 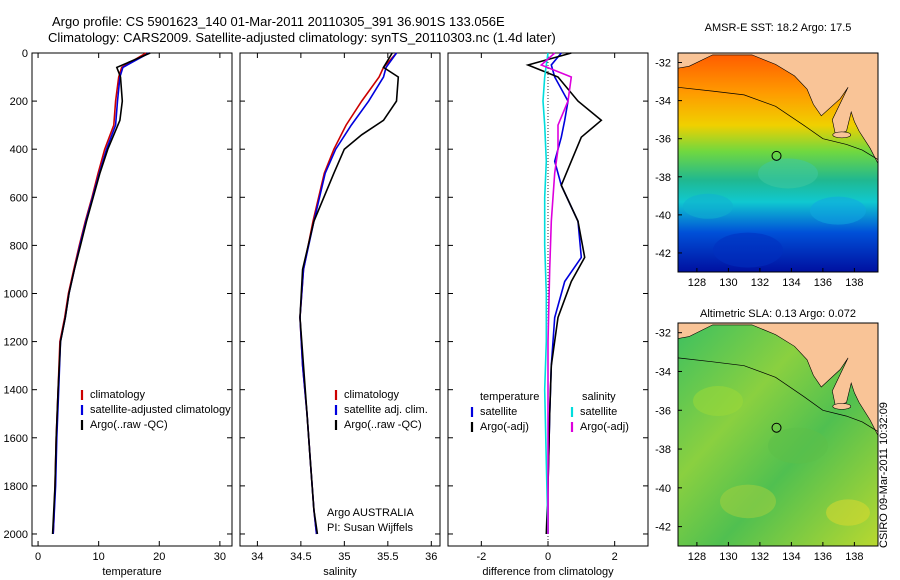 I want to click on series-line-magenta, so click(x=556, y=293).